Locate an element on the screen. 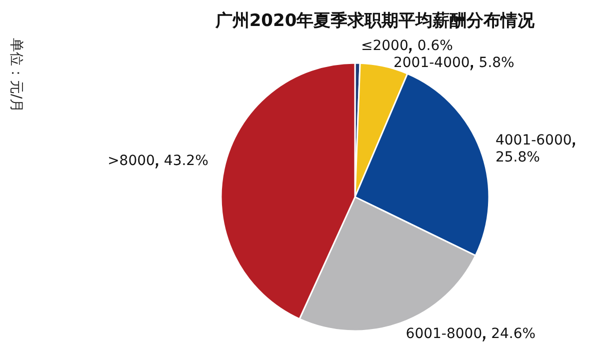 Image resolution: width=589 pixels, height=348 pixels. data-label: 43.2% is located at coordinates (186, 161).